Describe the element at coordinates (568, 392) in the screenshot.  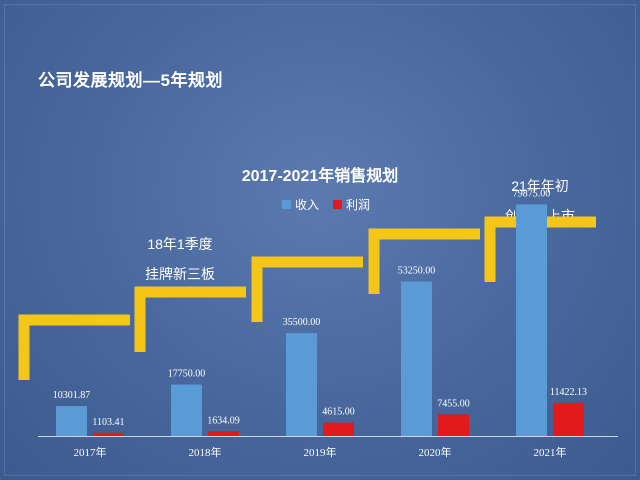
I see `data-label-profit-5: 11422.13` at that location.